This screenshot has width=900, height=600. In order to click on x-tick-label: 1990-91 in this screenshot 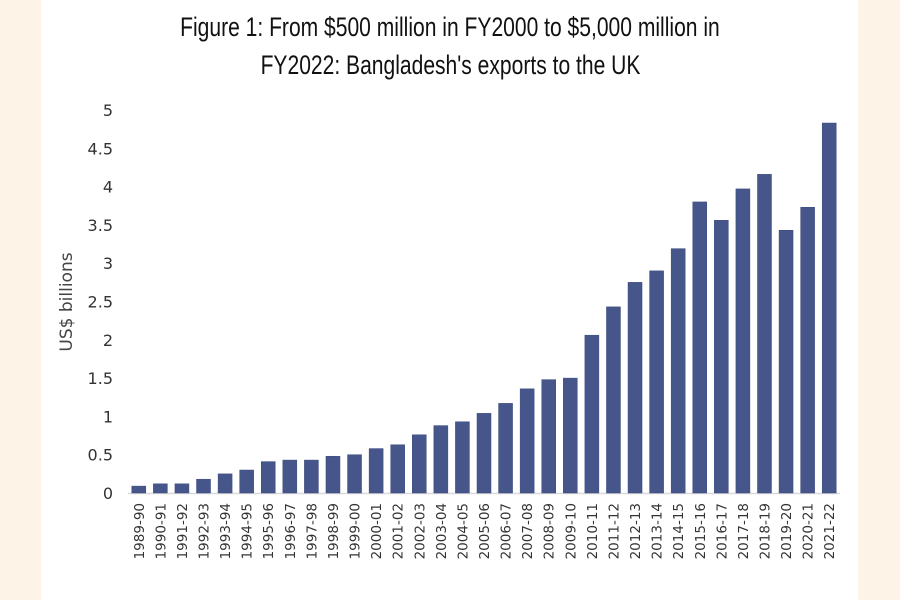, I will do `click(161, 531)`.